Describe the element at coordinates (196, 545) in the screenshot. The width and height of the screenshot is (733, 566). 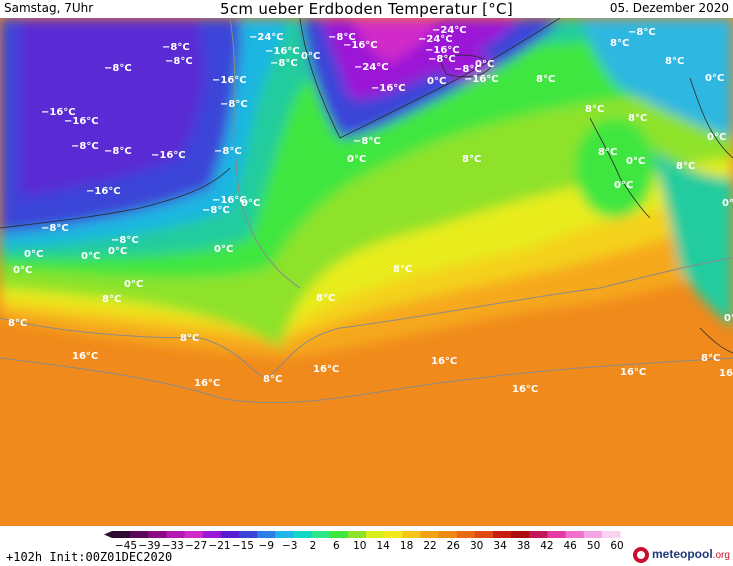
I see `colorbar-tick-label: −27` at that location.